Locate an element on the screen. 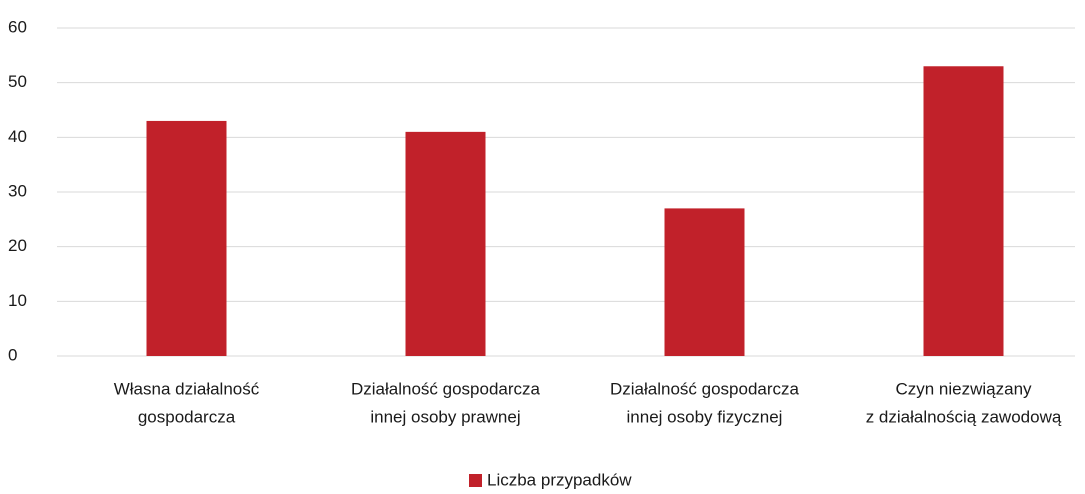 The height and width of the screenshot is (494, 1085). x-tick-label: Czyn niezwiązany is located at coordinates (963, 388).